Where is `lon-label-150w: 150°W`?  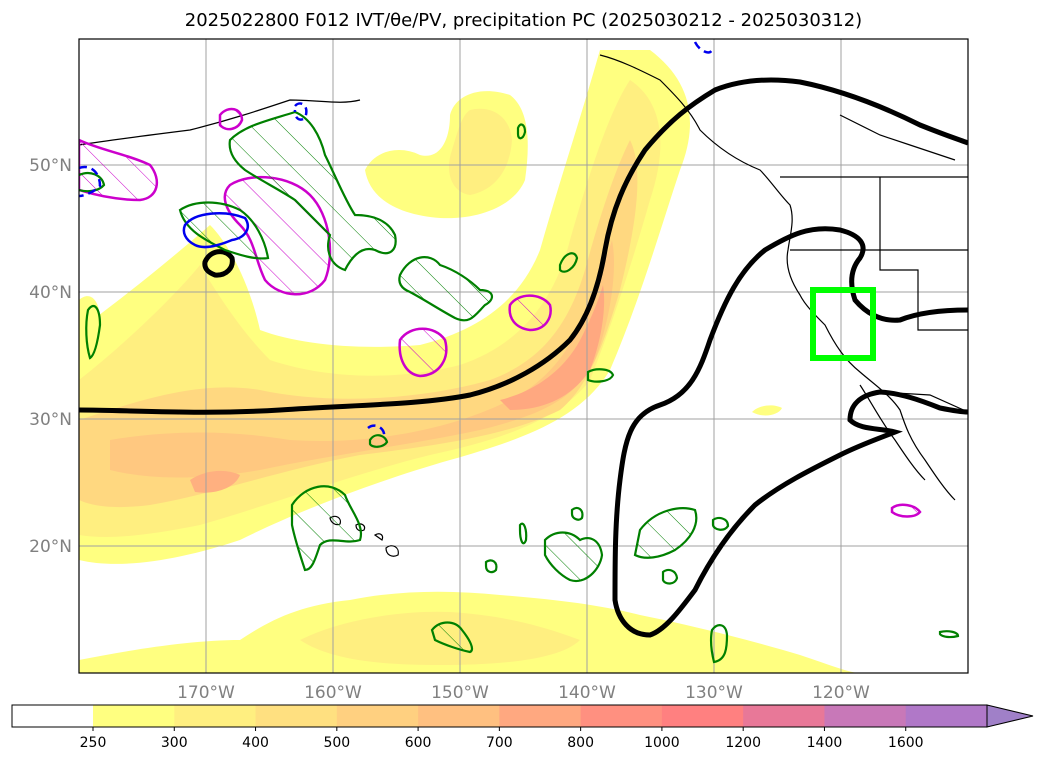
lon-label-150w: 150°W is located at coordinates (460, 693).